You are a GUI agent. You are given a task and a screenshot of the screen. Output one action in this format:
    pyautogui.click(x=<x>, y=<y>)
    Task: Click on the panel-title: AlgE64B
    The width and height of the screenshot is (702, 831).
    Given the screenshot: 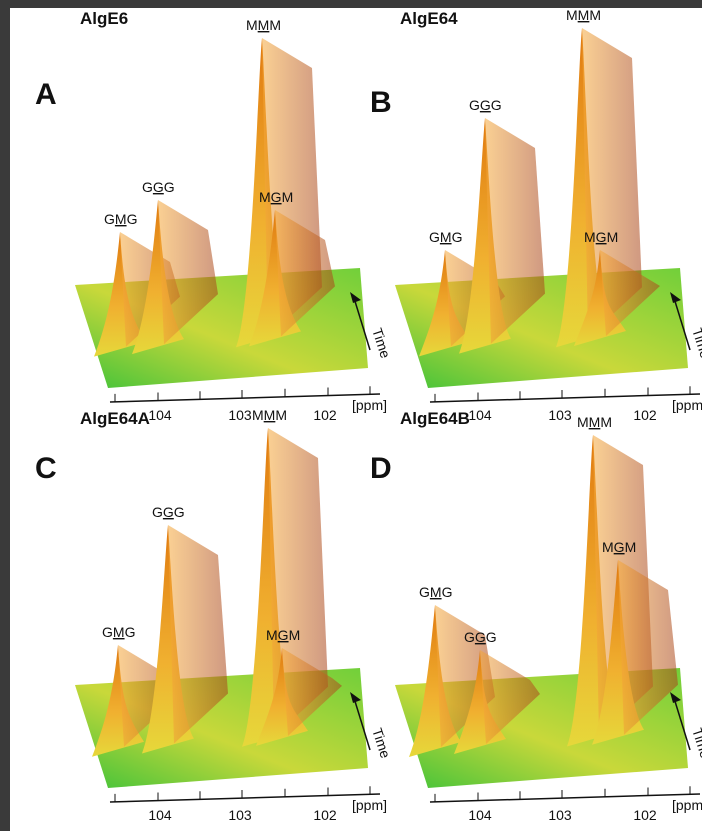 What is the action you would take?
    pyautogui.click(x=435, y=418)
    